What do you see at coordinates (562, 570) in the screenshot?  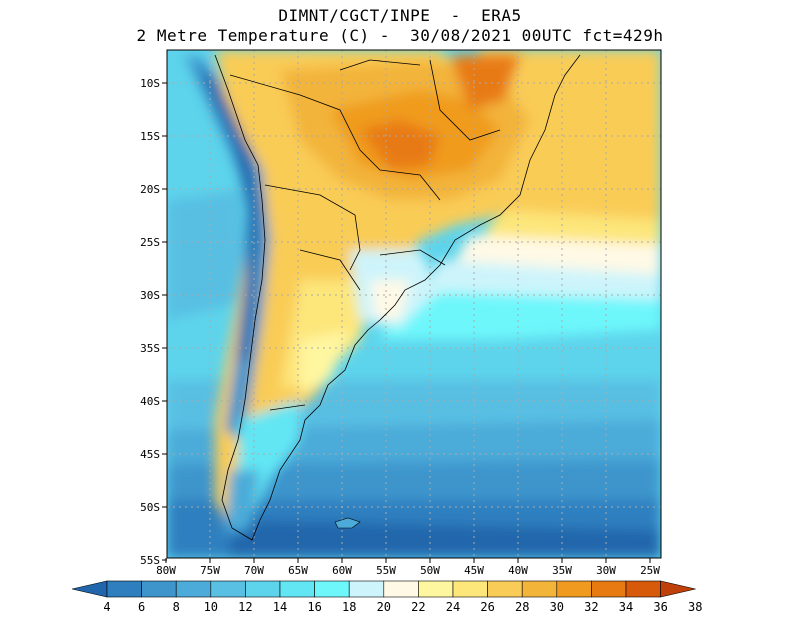 I see `lon-tick-label: 35W` at bounding box center [562, 570].